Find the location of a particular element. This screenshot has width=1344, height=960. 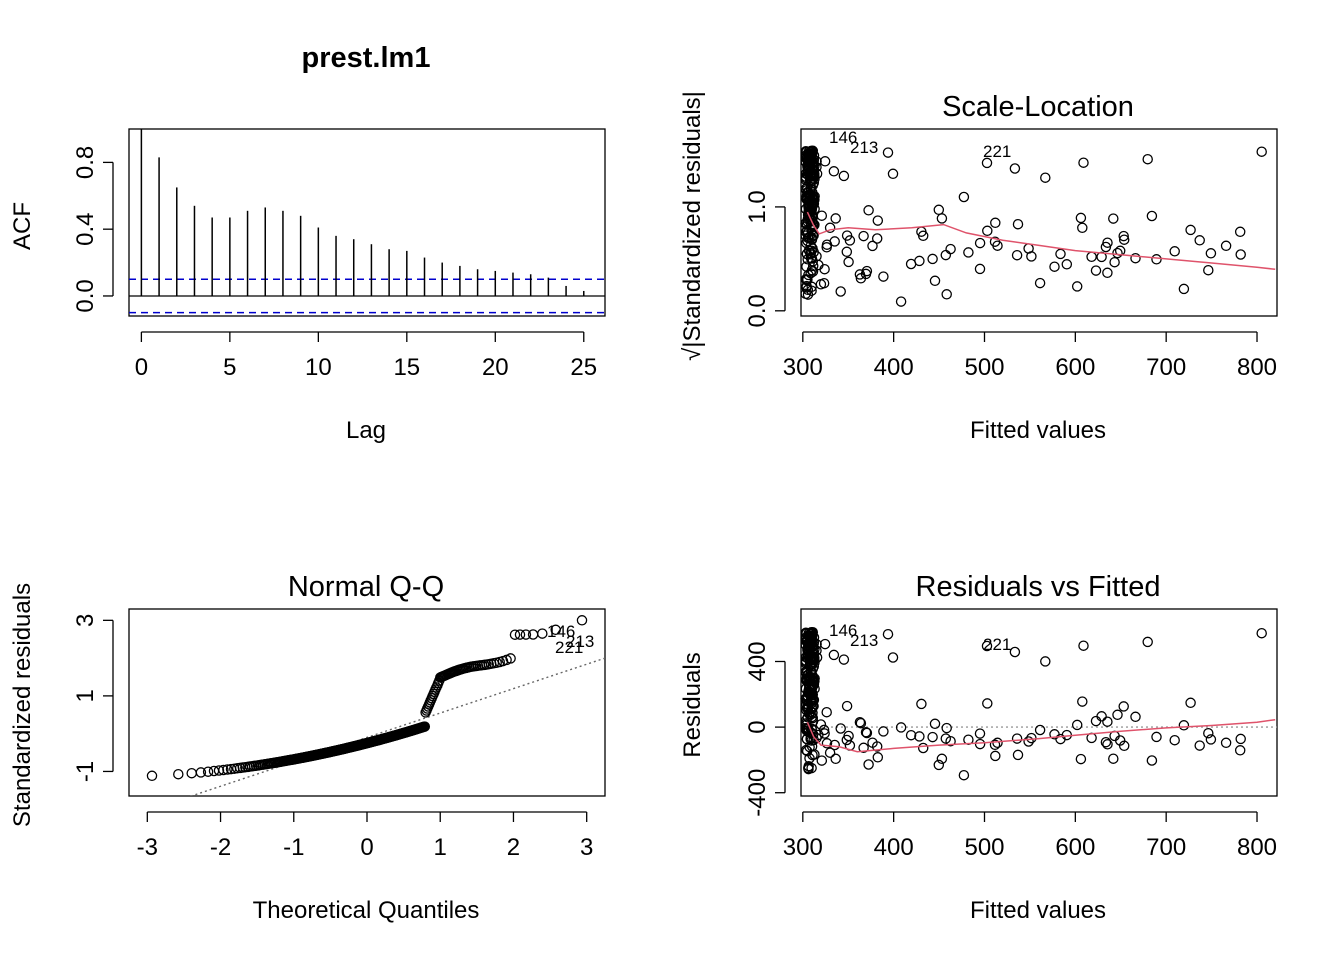

normal-qq-y-tick-label: -1 is located at coordinates (85, 771).